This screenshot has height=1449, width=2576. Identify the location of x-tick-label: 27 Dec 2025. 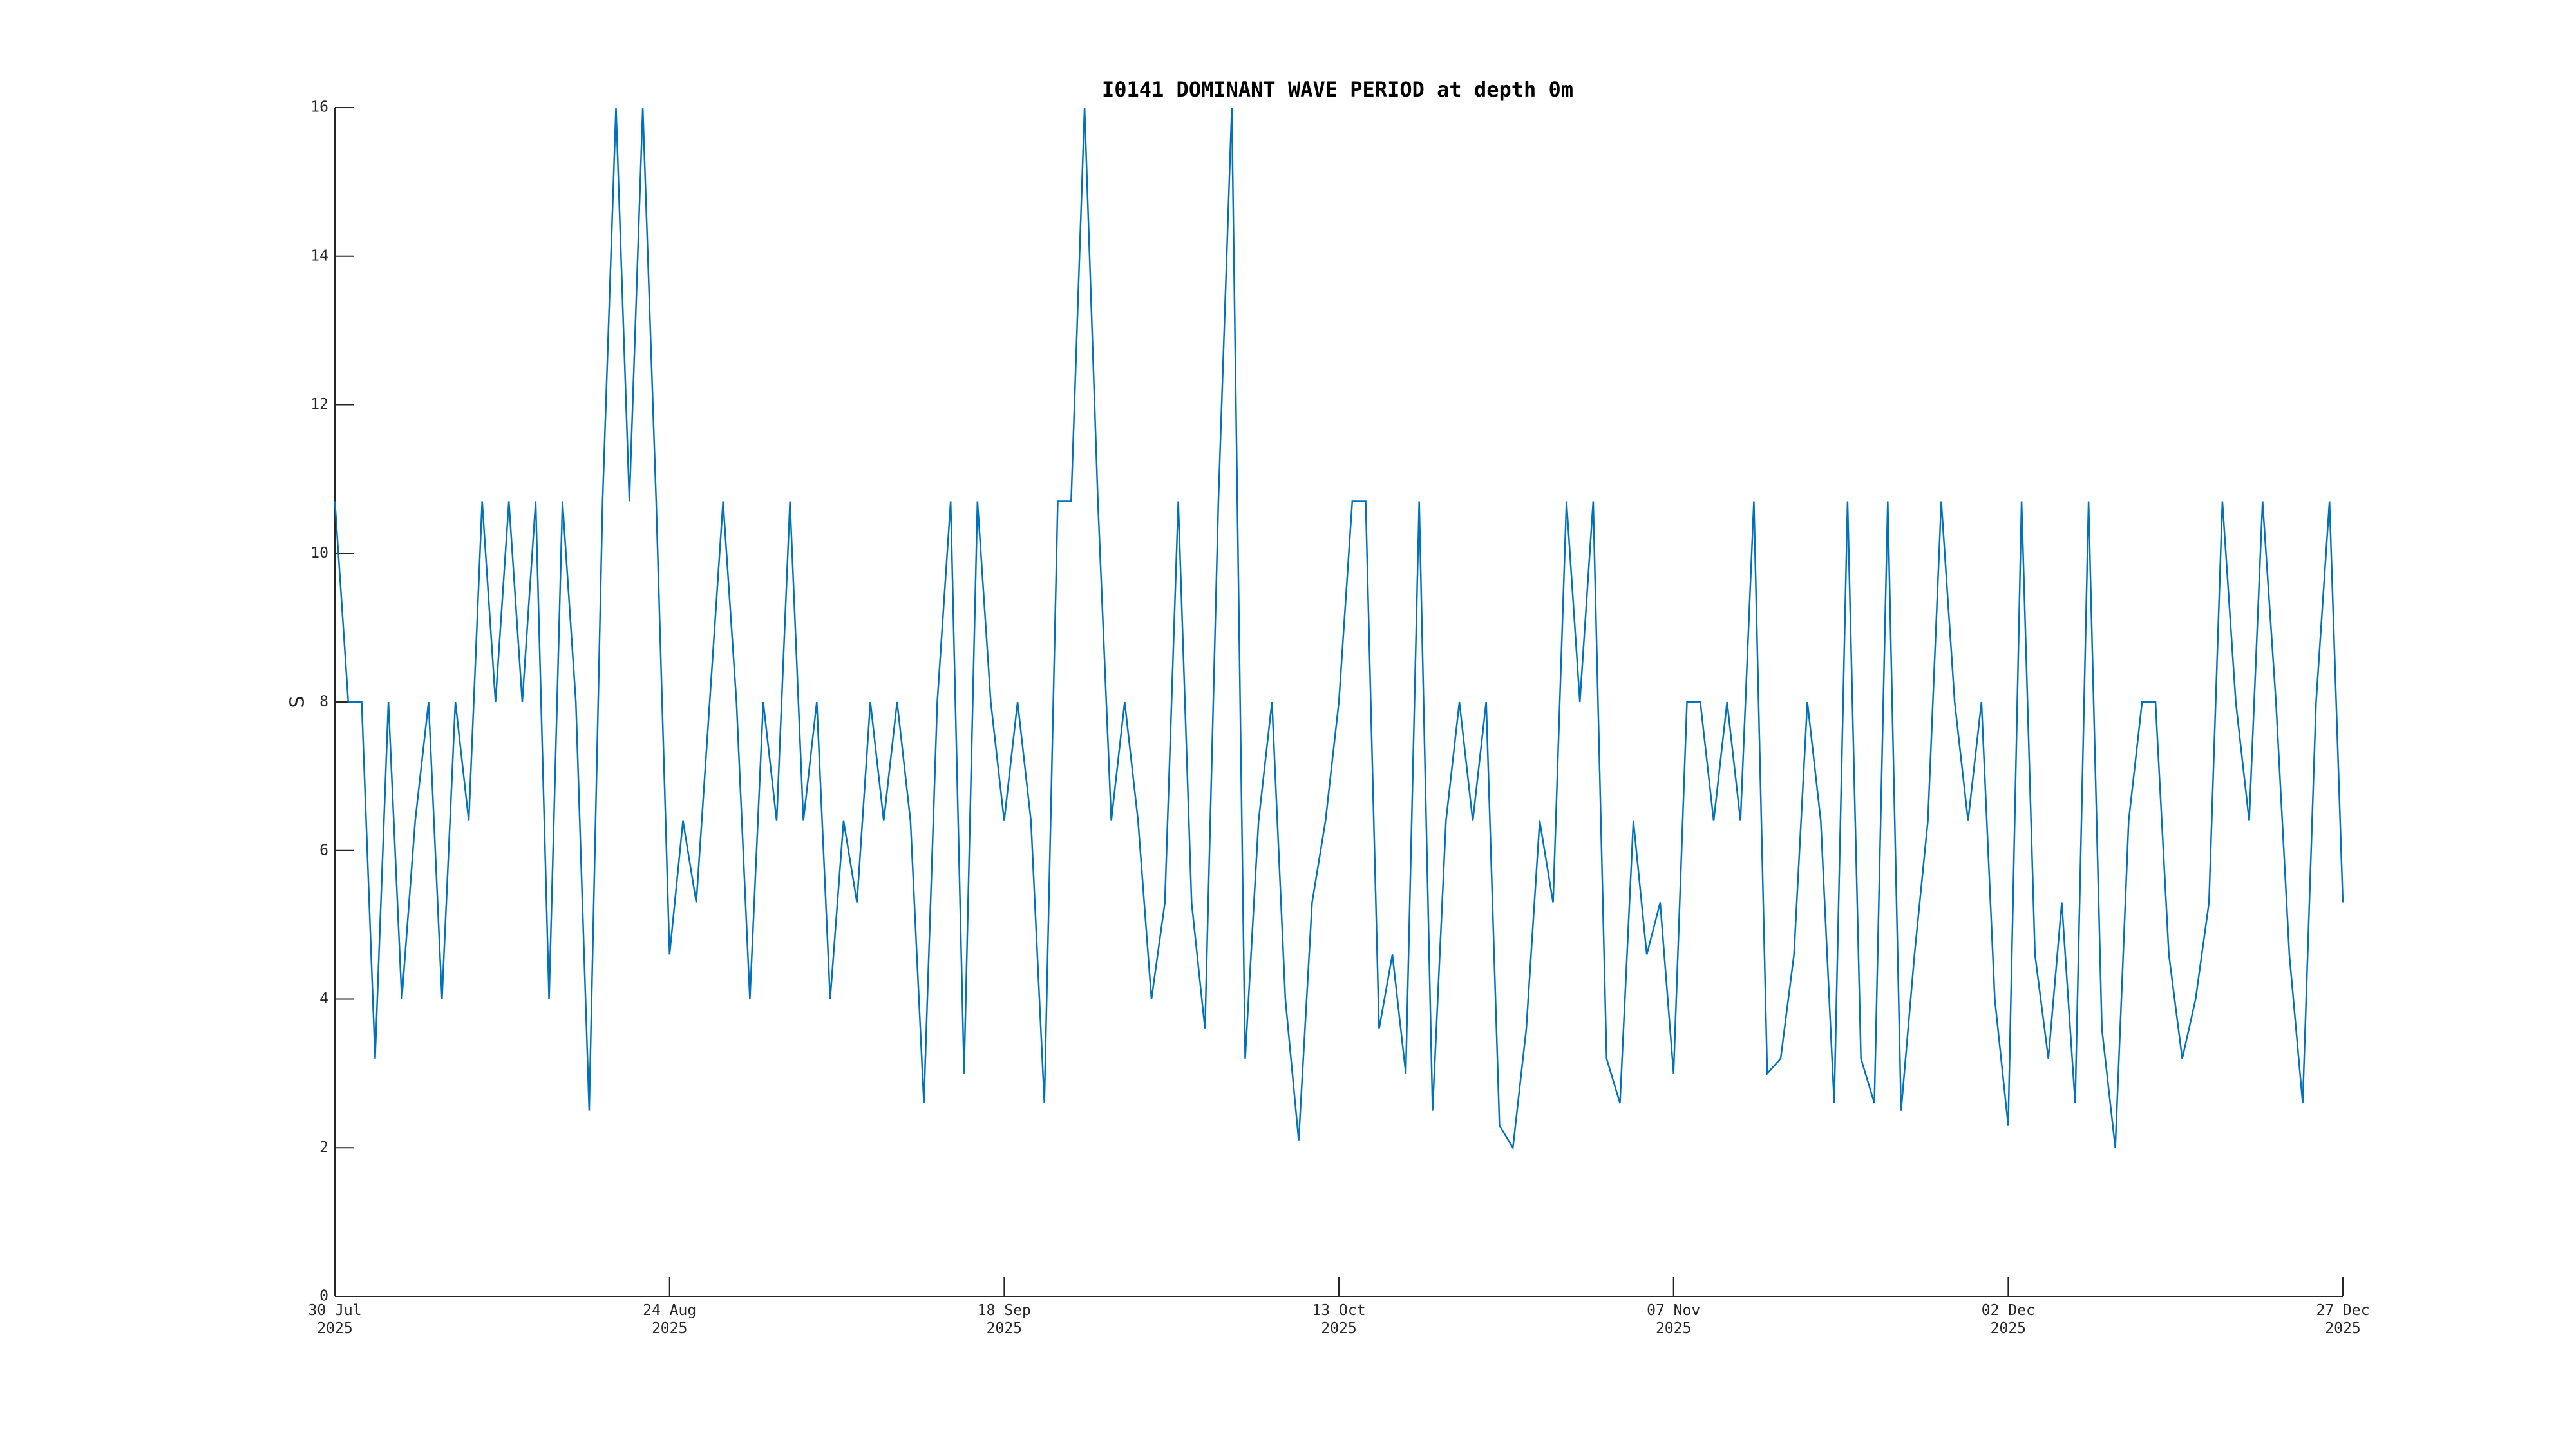
(2343, 1319).